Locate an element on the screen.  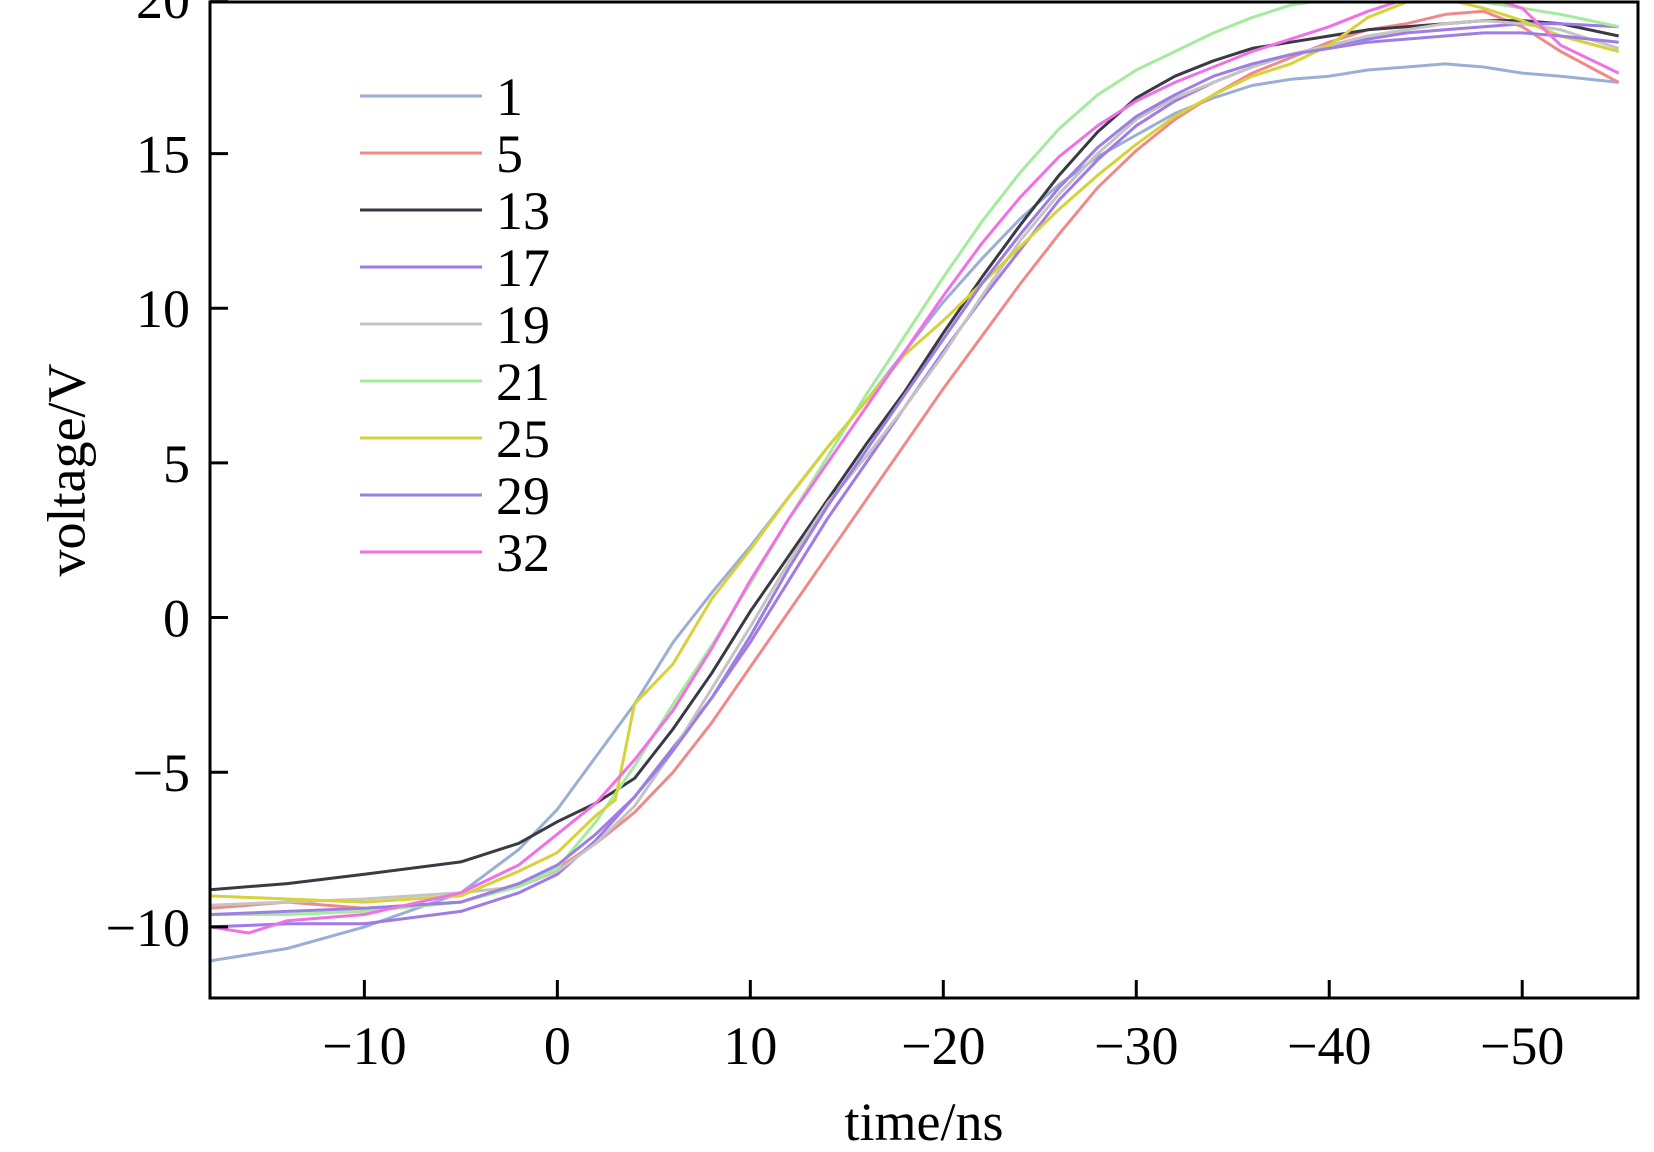
y-tick-label: −10 is located at coordinates (148, 928).